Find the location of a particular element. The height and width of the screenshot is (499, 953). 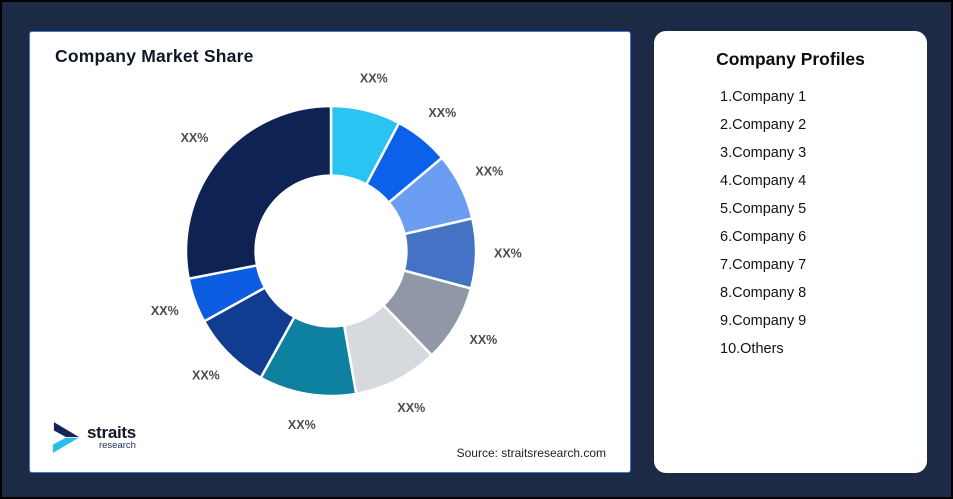

profile-item: 10.Others is located at coordinates (752, 349).